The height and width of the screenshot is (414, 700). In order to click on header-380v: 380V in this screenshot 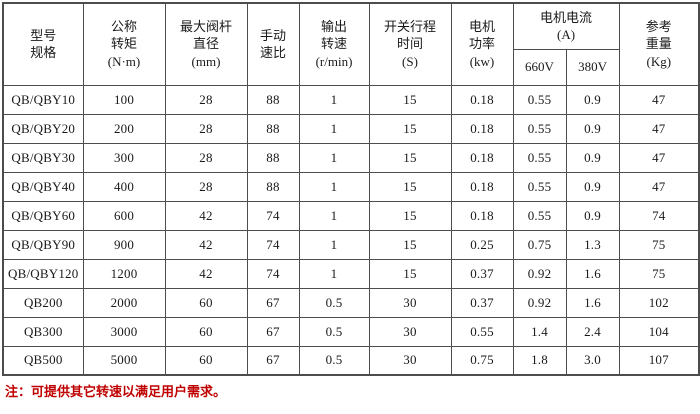, I will do `click(592, 67)`.